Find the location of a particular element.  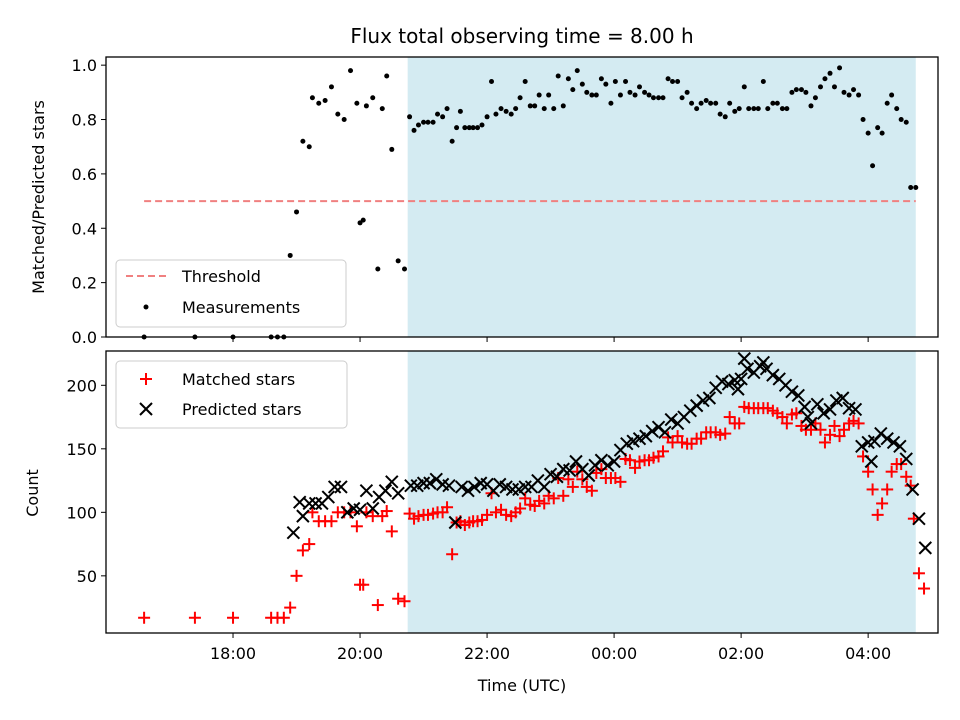

x-tick-label: 02:00 is located at coordinates (741, 653).